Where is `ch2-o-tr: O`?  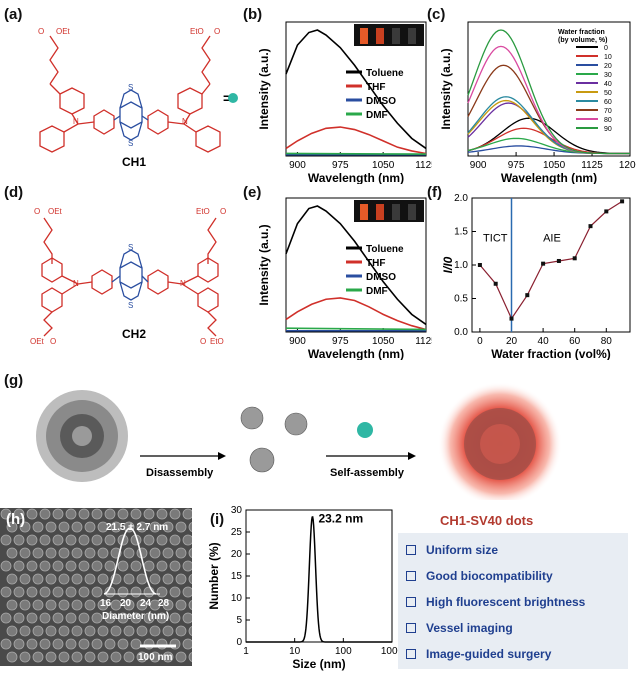 ch2-o-tr: O is located at coordinates (223, 211).